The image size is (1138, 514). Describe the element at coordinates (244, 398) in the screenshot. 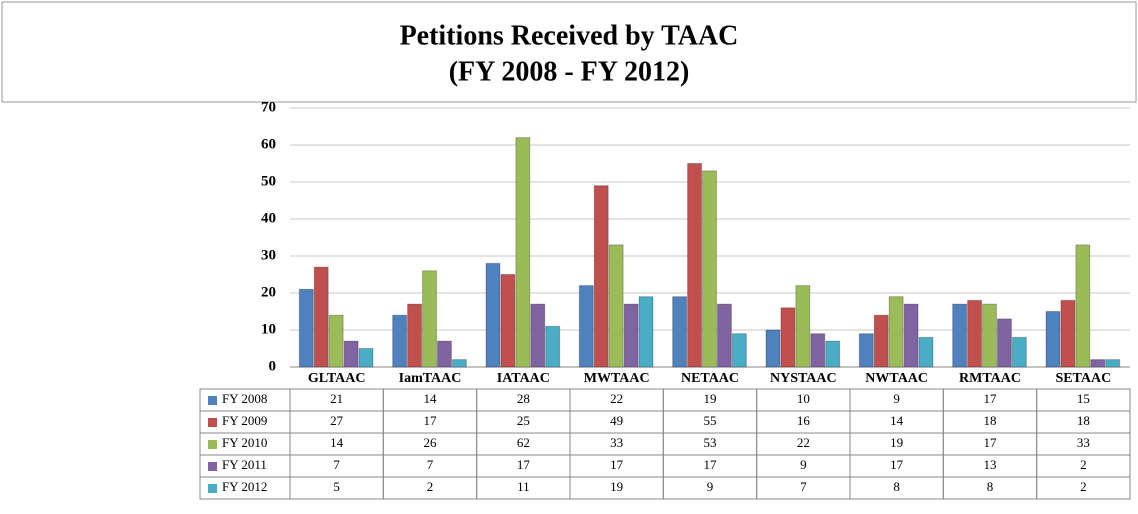

I see `legend-label: FY 2008` at that location.